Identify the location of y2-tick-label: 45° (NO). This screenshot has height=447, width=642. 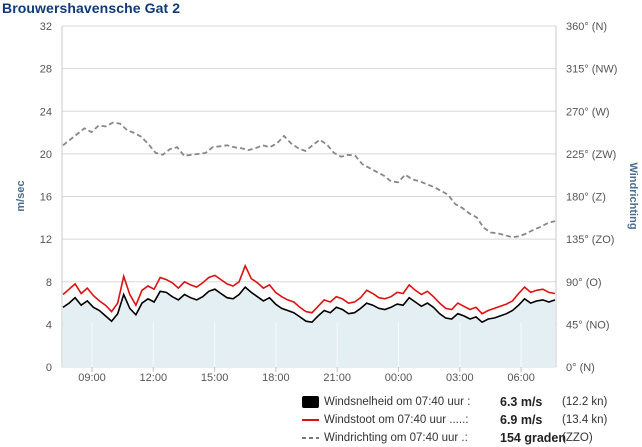
(588, 325).